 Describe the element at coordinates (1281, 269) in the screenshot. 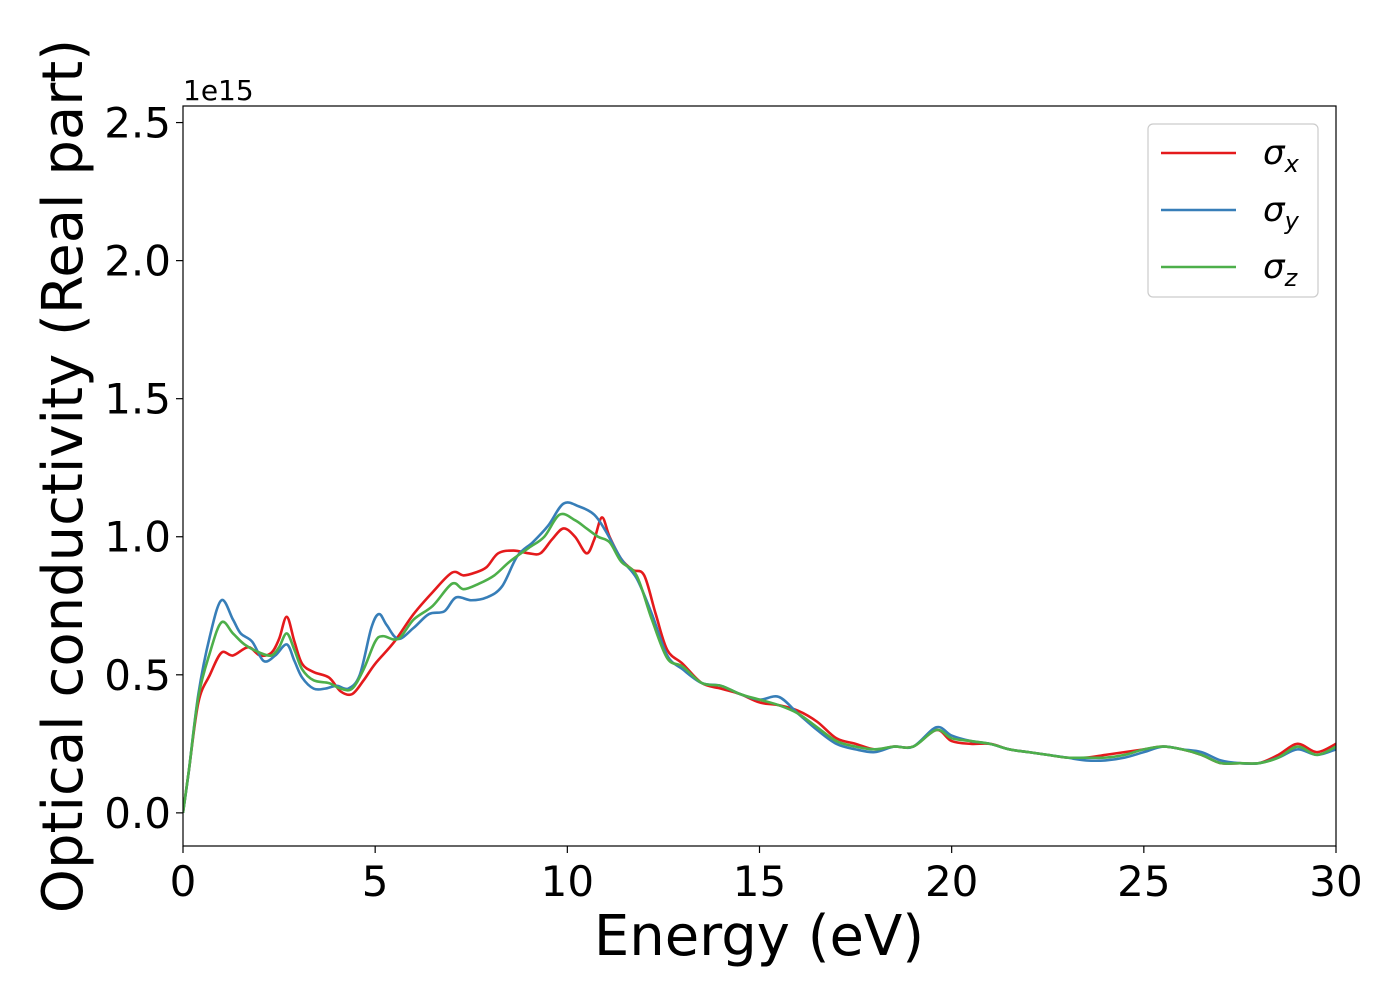

I see `legend-label-z: σz` at that location.